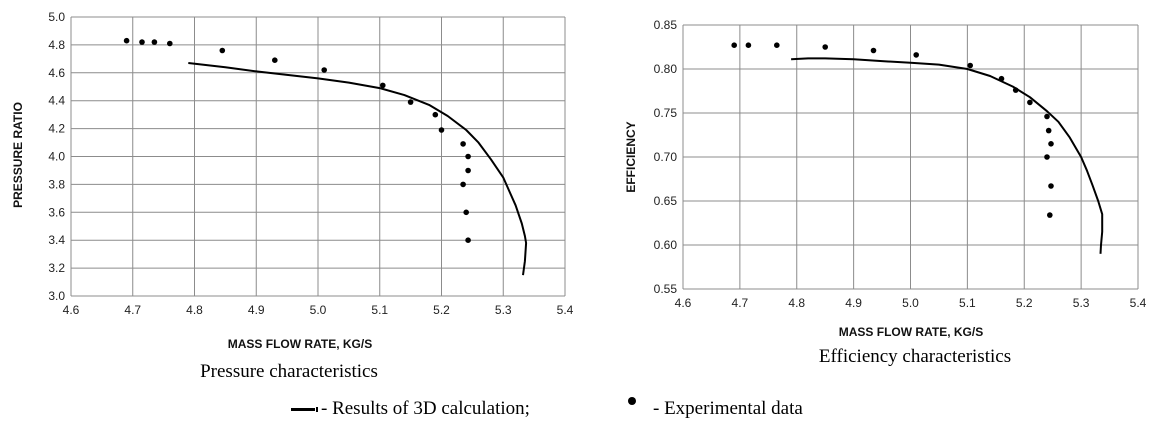 The width and height of the screenshot is (1155, 423). What do you see at coordinates (666, 245) in the screenshot?
I see `efficiency-y-tick-label: 0.60` at bounding box center [666, 245].